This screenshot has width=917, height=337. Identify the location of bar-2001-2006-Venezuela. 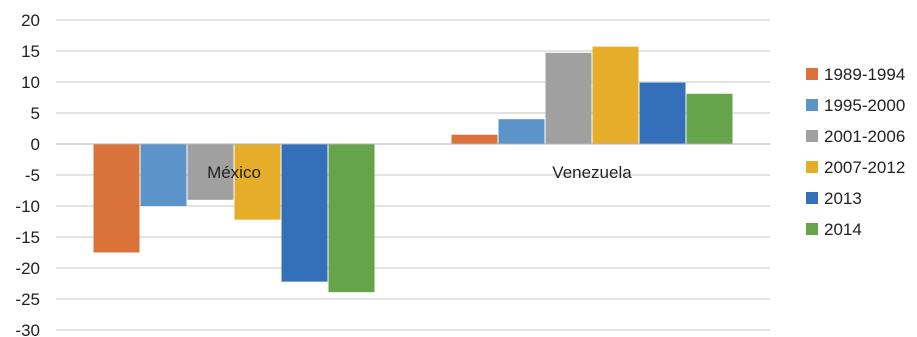
(568, 98).